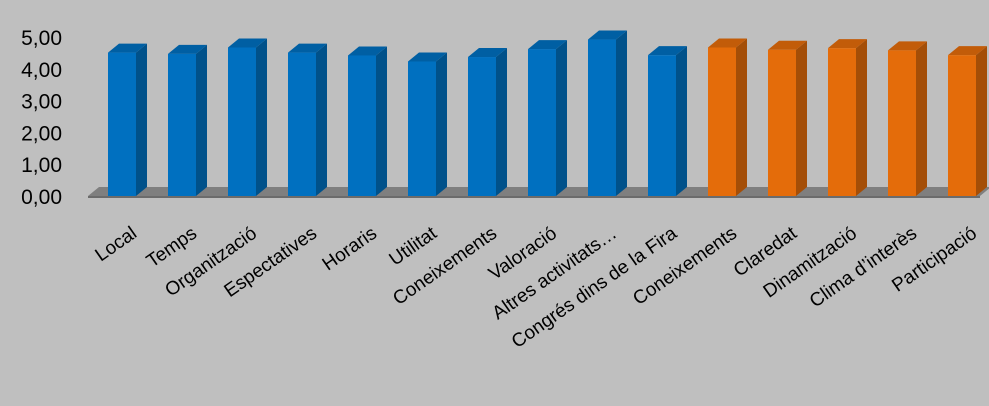 This screenshot has height=406, width=989. I want to click on y-tick-label: 2,00, so click(41, 133).